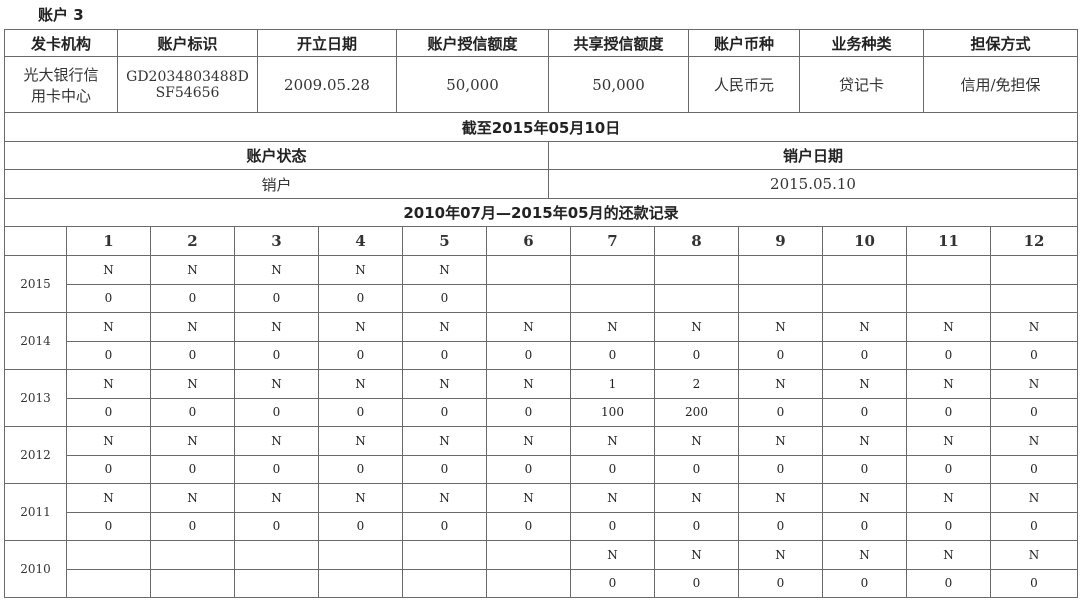 The width and height of the screenshot is (1080, 604). What do you see at coordinates (276, 184) in the screenshot?
I see `status-value: 销户` at bounding box center [276, 184].